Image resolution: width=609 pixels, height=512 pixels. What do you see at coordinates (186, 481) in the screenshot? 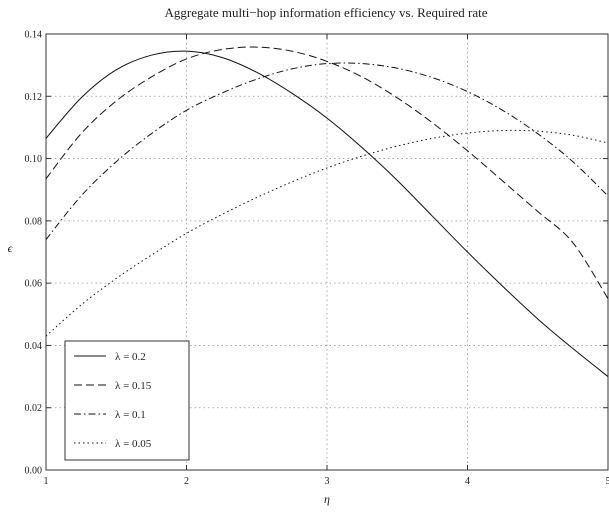
I see `x-tick-label: 2` at bounding box center [186, 481].